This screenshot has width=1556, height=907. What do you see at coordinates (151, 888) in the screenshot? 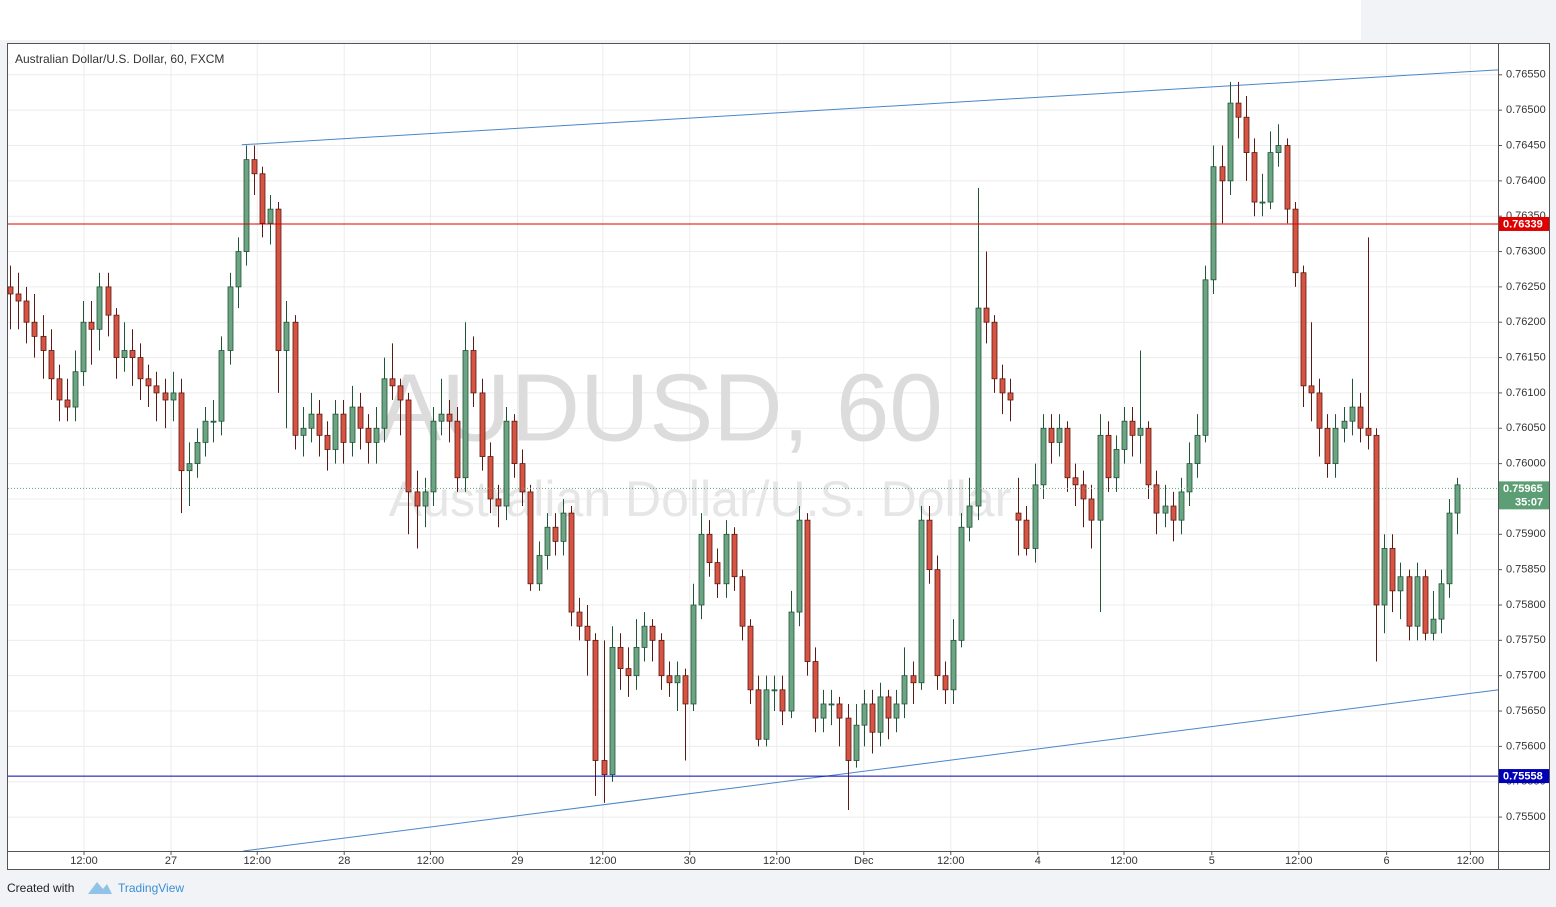
I see `footer-brand: TradingView` at bounding box center [151, 888].